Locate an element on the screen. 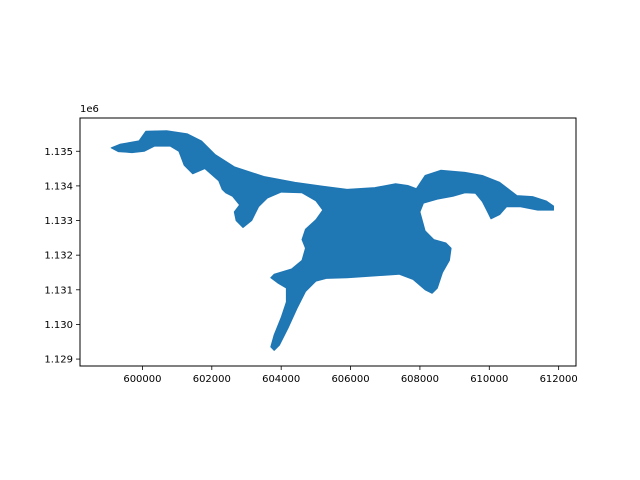 The height and width of the screenshot is (480, 640). y-tick-label: 1.130 is located at coordinates (58, 325).